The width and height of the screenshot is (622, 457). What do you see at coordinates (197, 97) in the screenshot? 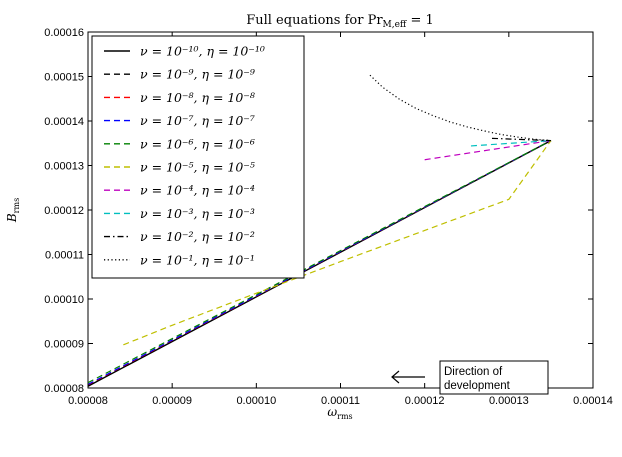
I see `legend-label-2: ν = 10⁻⁸, η = 10⁻⁸` at bounding box center [197, 97].